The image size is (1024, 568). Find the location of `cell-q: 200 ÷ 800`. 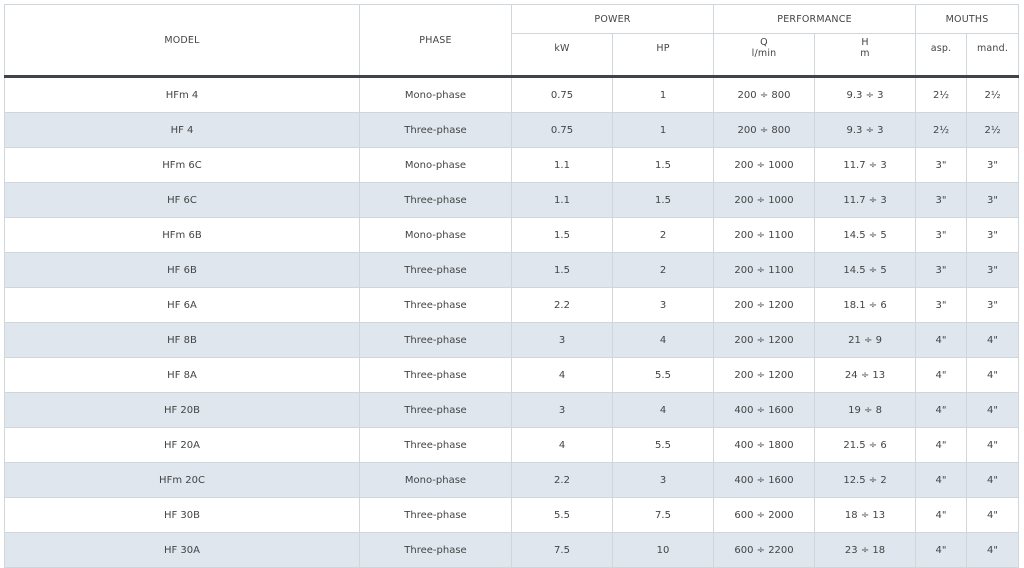

cell-q: 200 ÷ 800 is located at coordinates (764, 94).